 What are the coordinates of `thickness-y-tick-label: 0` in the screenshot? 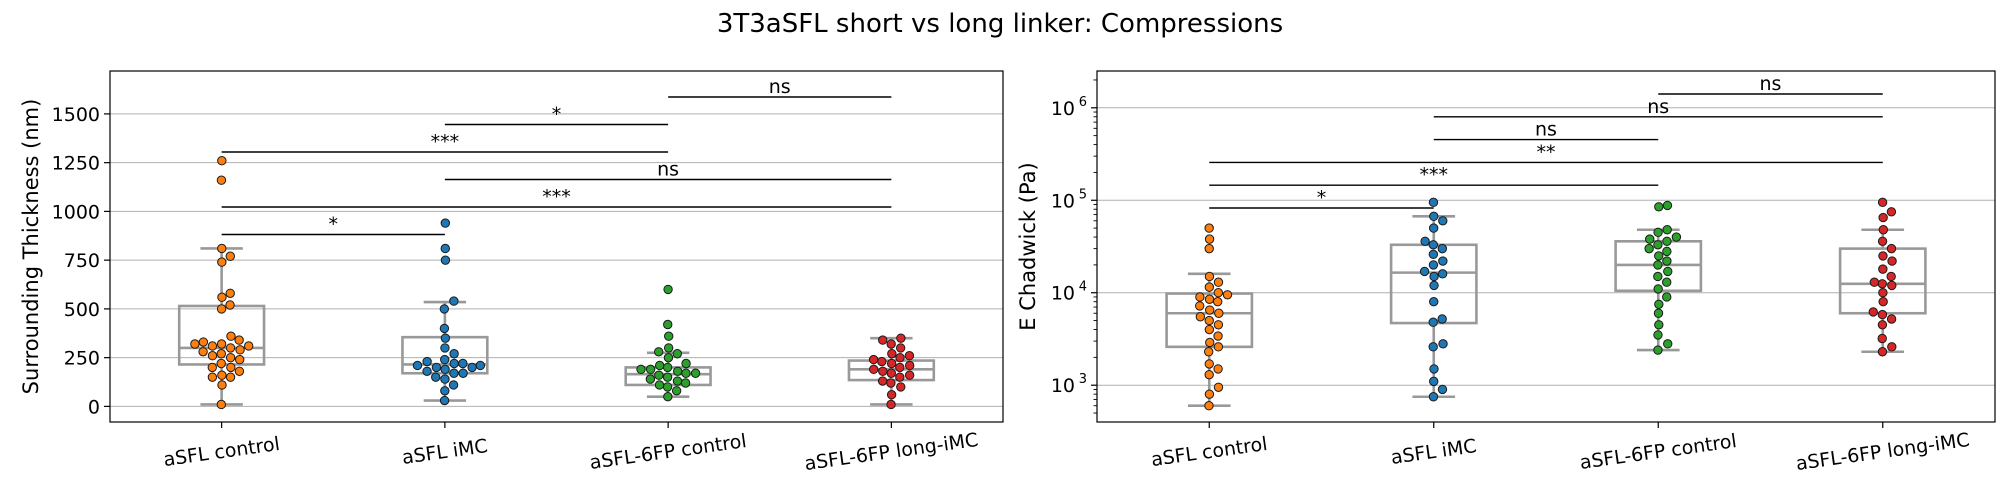 It's located at (94, 407).